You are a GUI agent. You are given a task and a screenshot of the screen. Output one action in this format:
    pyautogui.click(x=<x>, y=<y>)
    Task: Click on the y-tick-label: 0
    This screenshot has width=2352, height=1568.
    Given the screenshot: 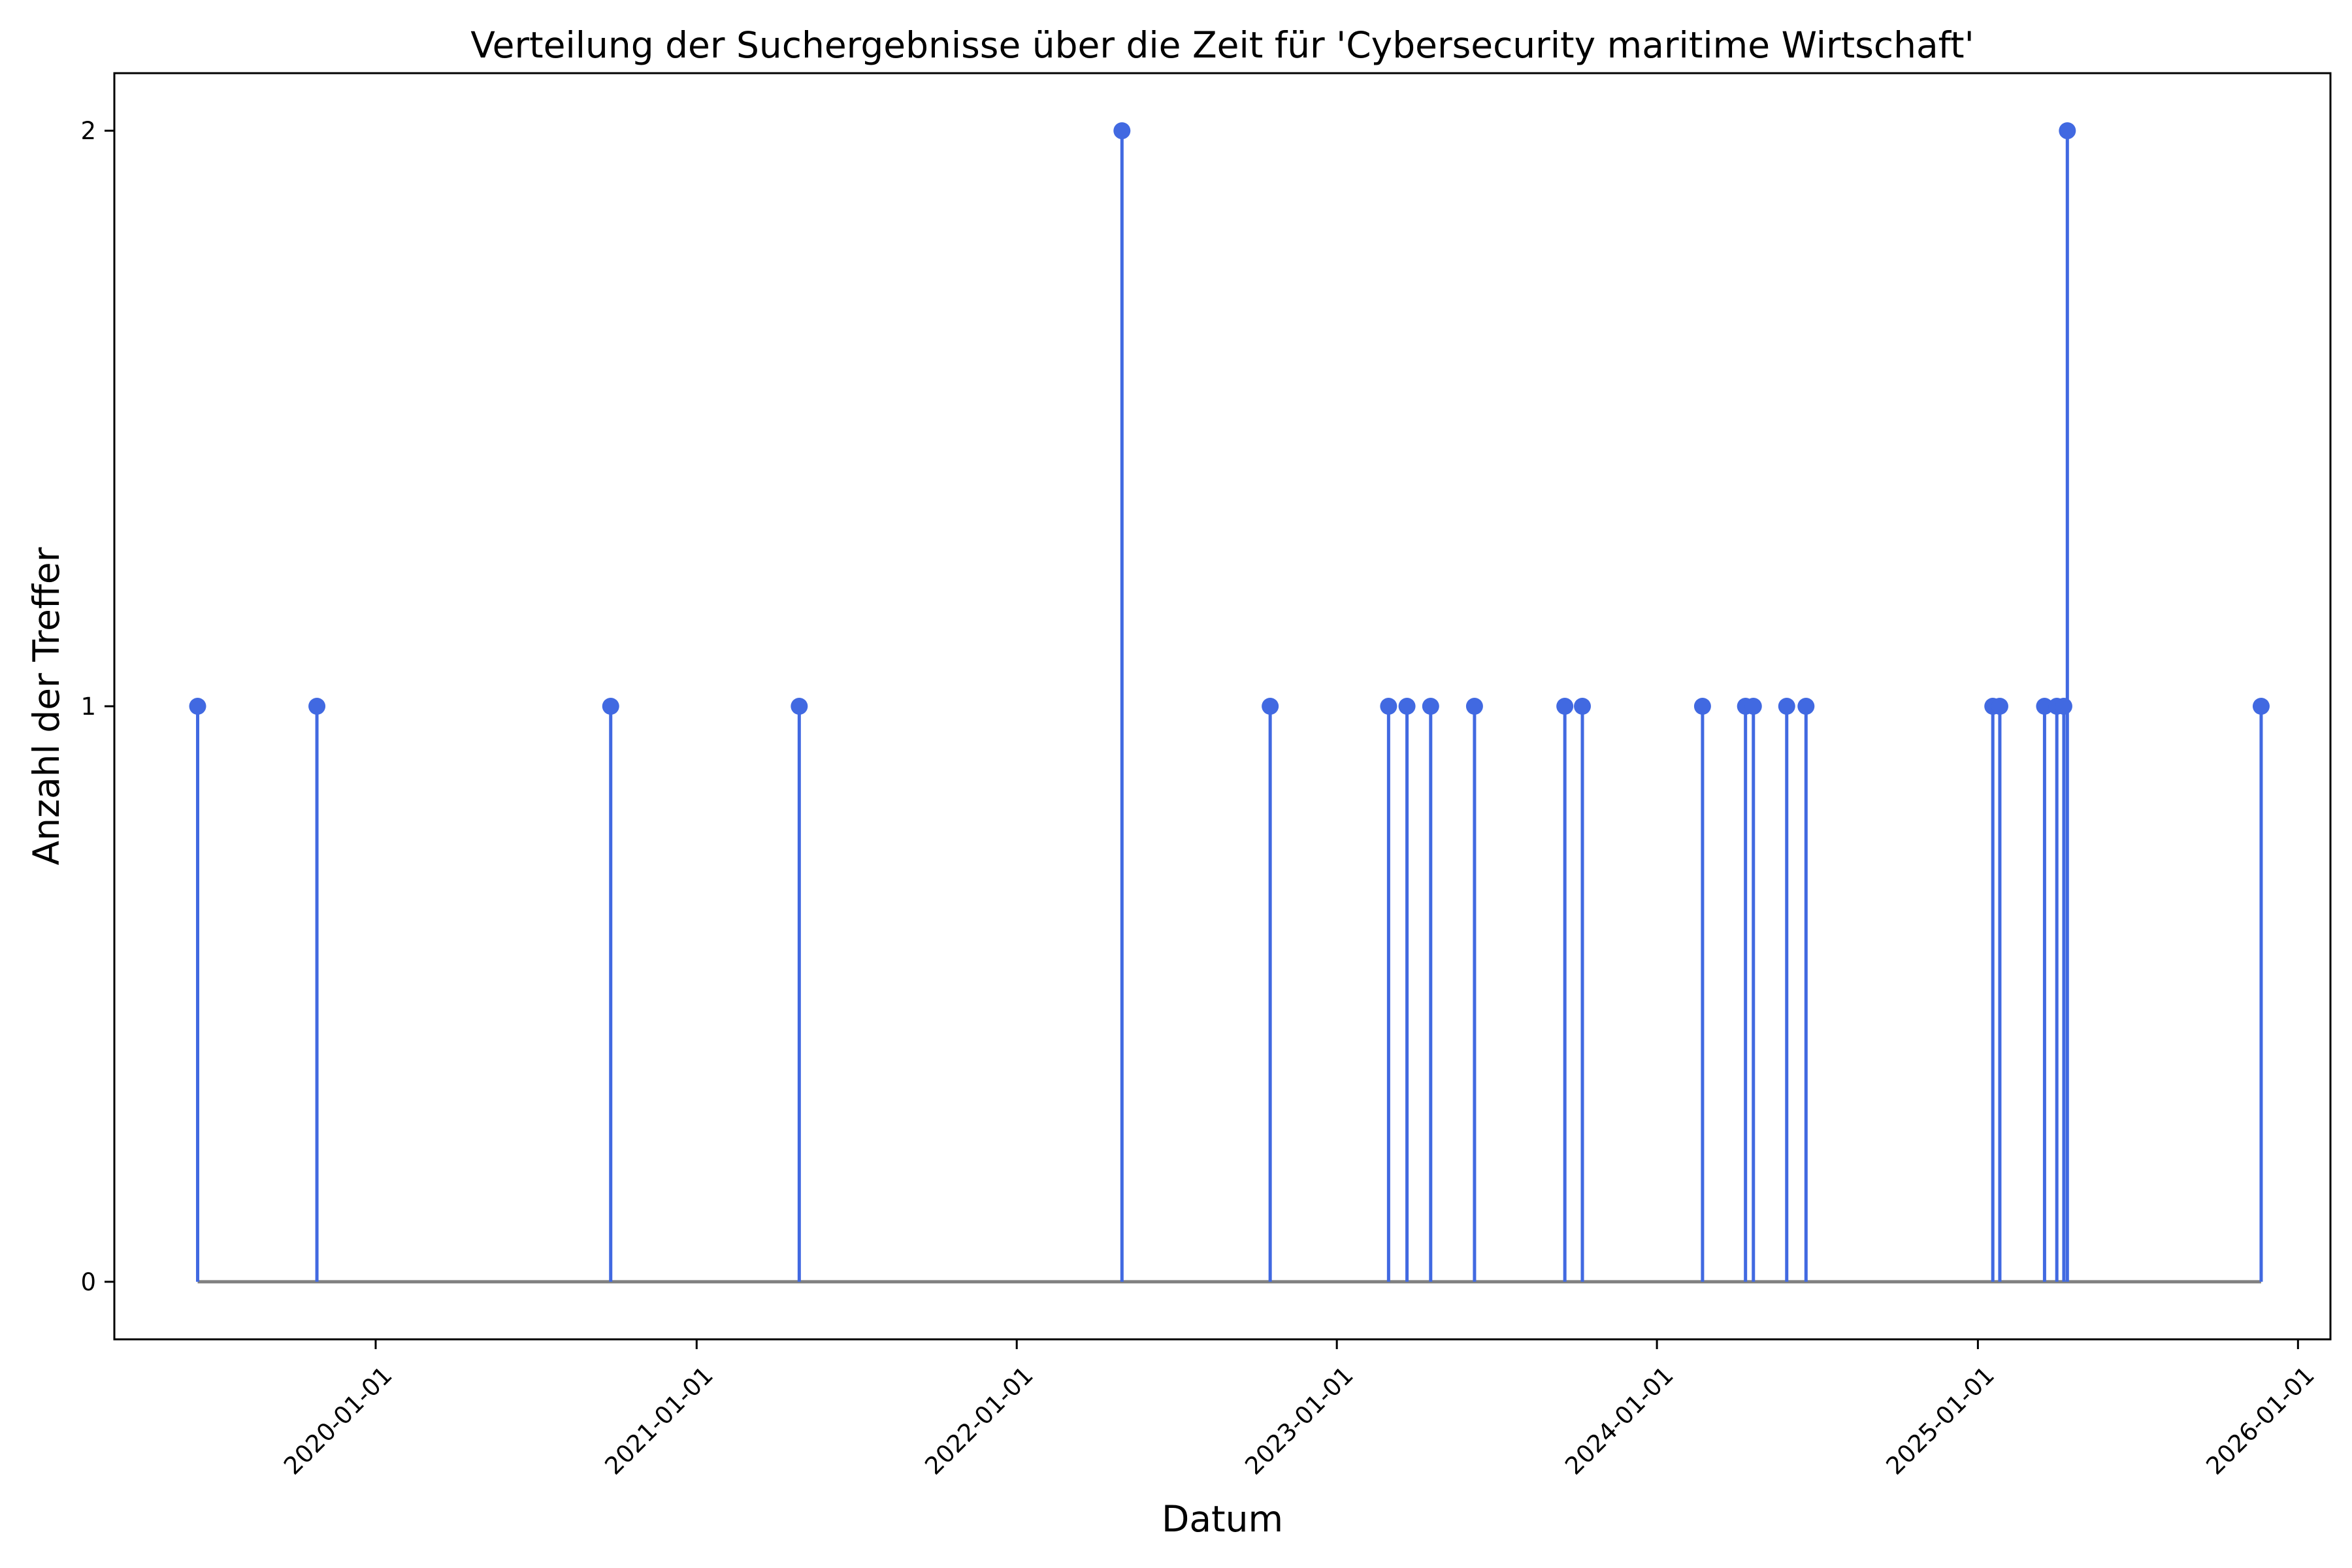 What is the action you would take?
    pyautogui.click(x=88, y=1282)
    